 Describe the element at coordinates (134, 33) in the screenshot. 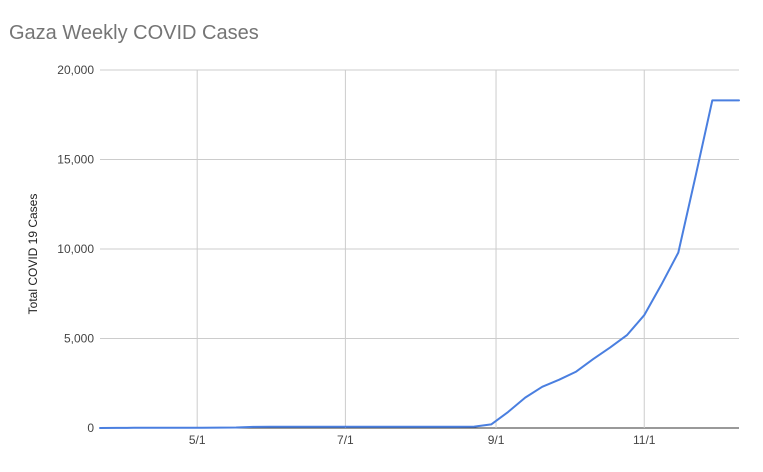

I see `chart-title: Gaza Weekly COVID Cases` at that location.